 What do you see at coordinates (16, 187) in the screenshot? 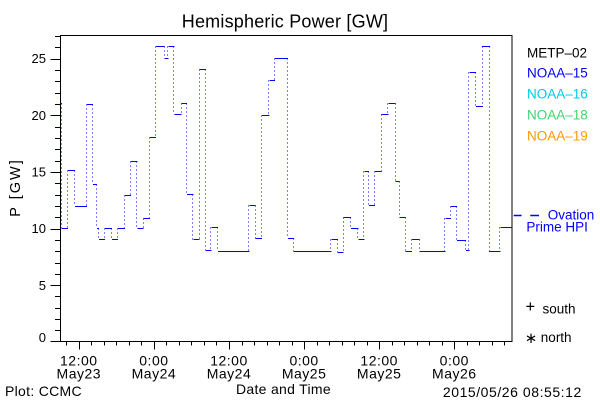
I see `svg-text: P [GW]` at bounding box center [16, 187].